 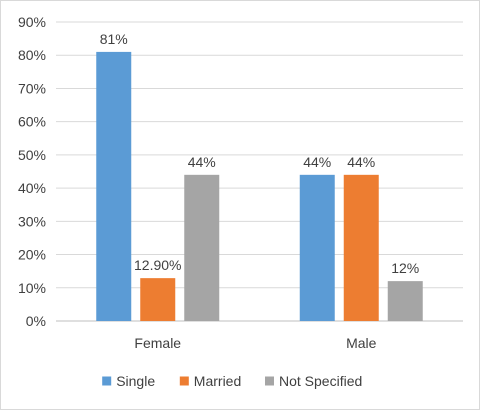 What do you see at coordinates (114, 39) in the screenshot?
I see `data-label: 81%` at bounding box center [114, 39].